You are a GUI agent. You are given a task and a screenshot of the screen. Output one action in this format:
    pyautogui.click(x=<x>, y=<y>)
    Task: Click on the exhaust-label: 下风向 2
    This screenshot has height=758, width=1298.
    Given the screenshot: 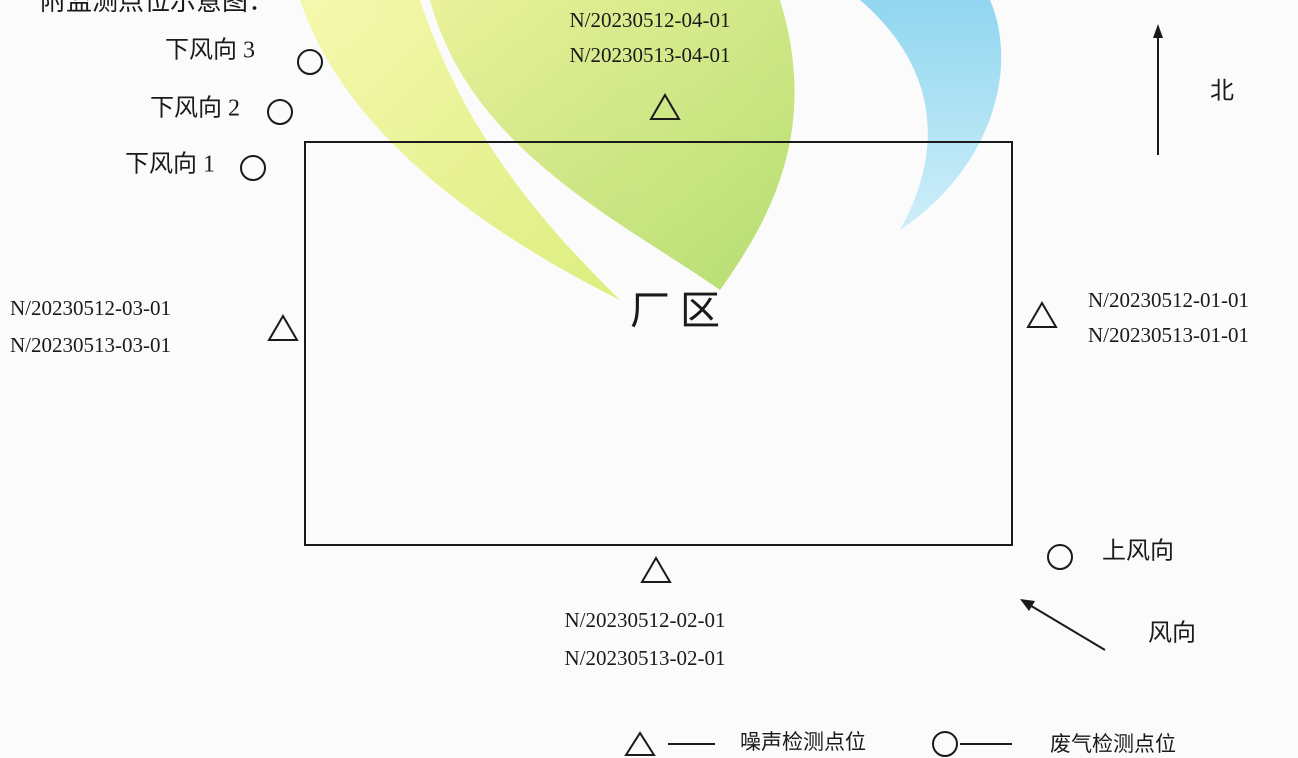 What is the action you would take?
    pyautogui.click(x=195, y=108)
    